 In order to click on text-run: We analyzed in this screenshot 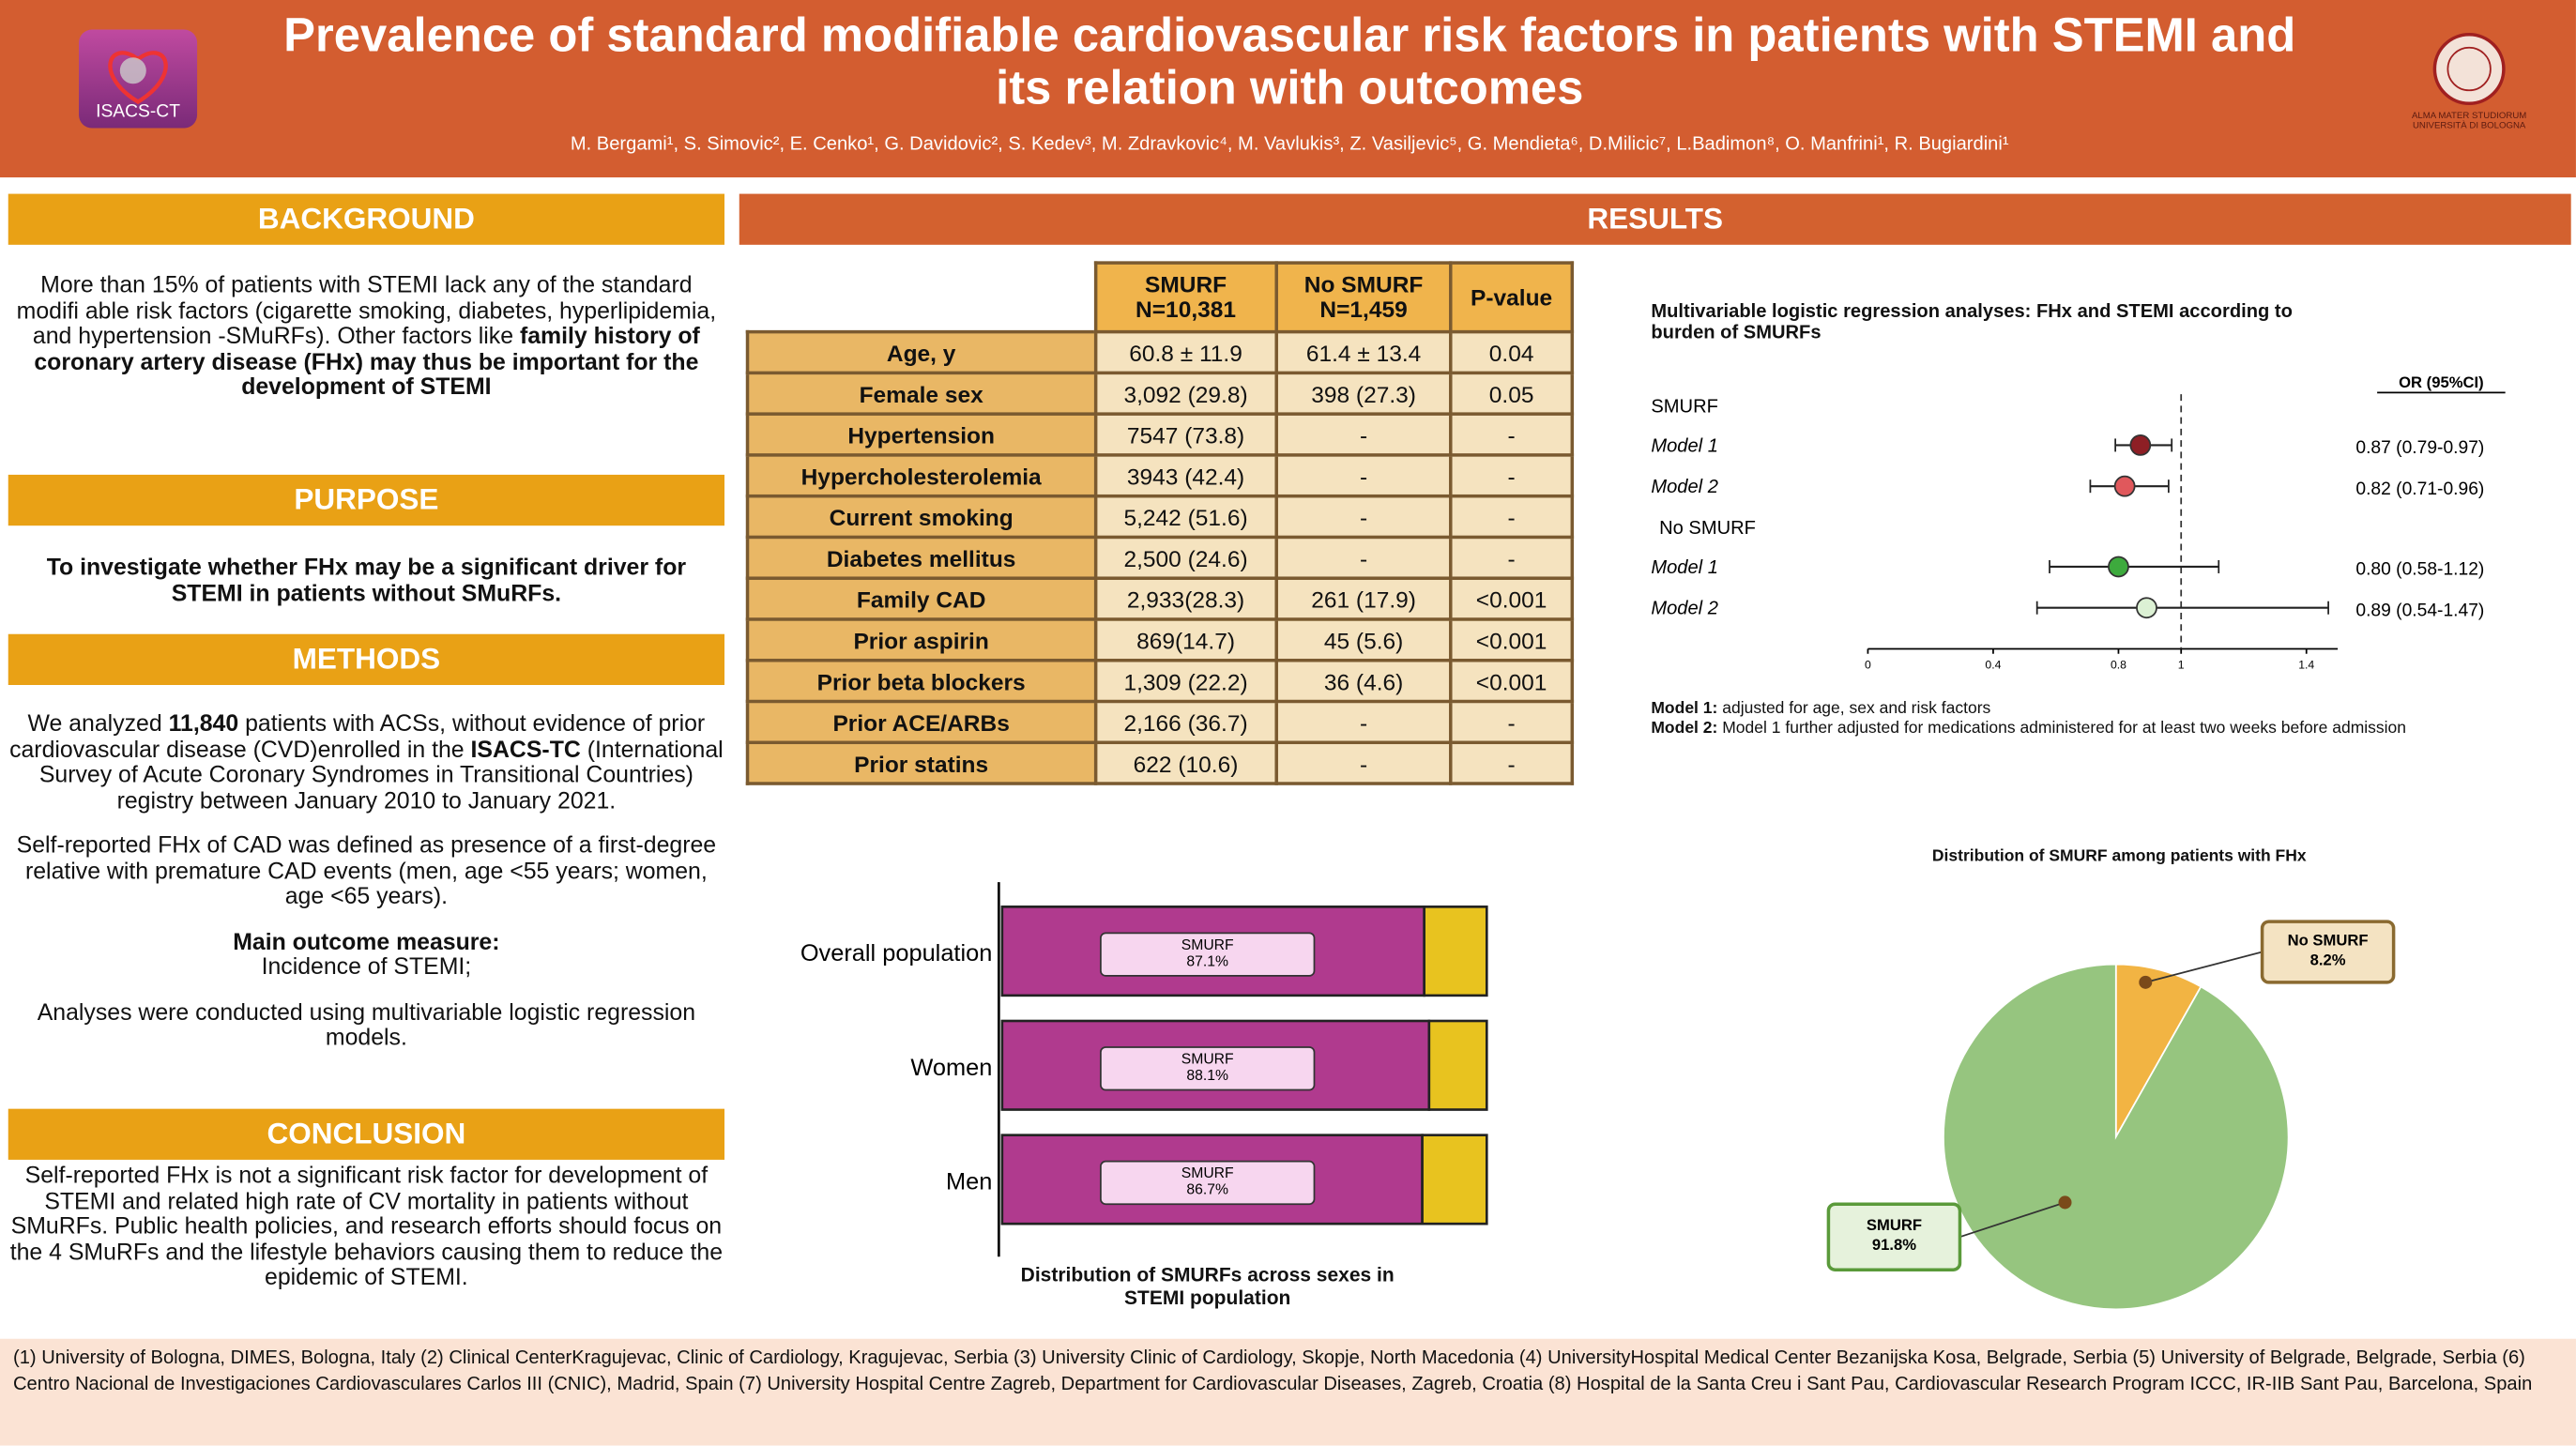, I will do `click(98, 724)`.